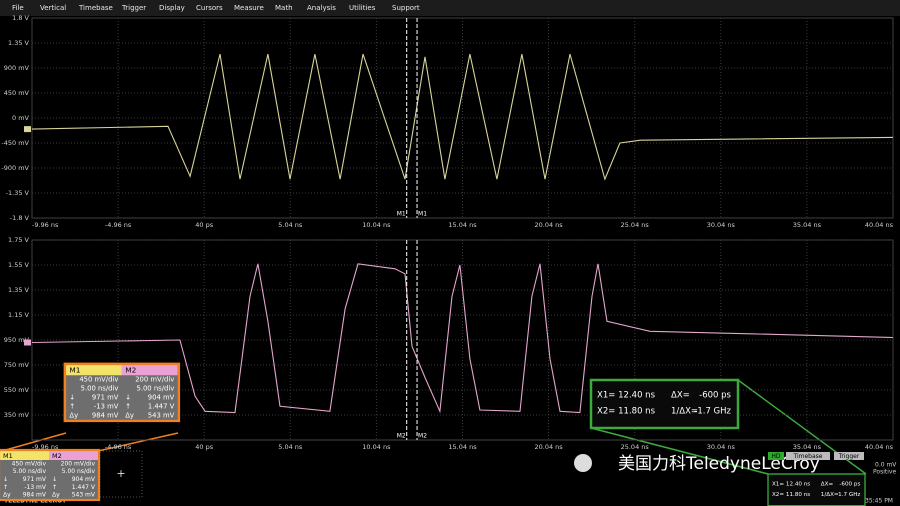  Describe the element at coordinates (798, 484) in the screenshot. I see `readout-text: 12.40 ns` at that location.